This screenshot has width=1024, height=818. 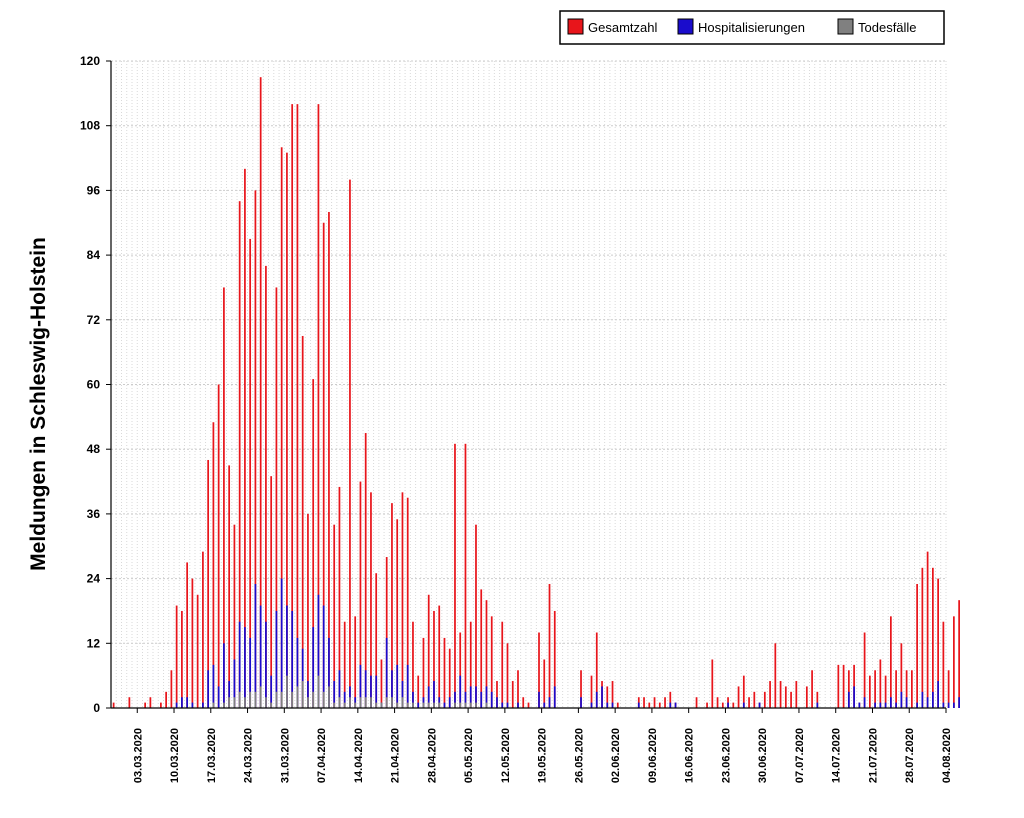 What do you see at coordinates (622, 27) in the screenshot?
I see `legend-label-gesamtzahl: Gesamtzahl` at bounding box center [622, 27].